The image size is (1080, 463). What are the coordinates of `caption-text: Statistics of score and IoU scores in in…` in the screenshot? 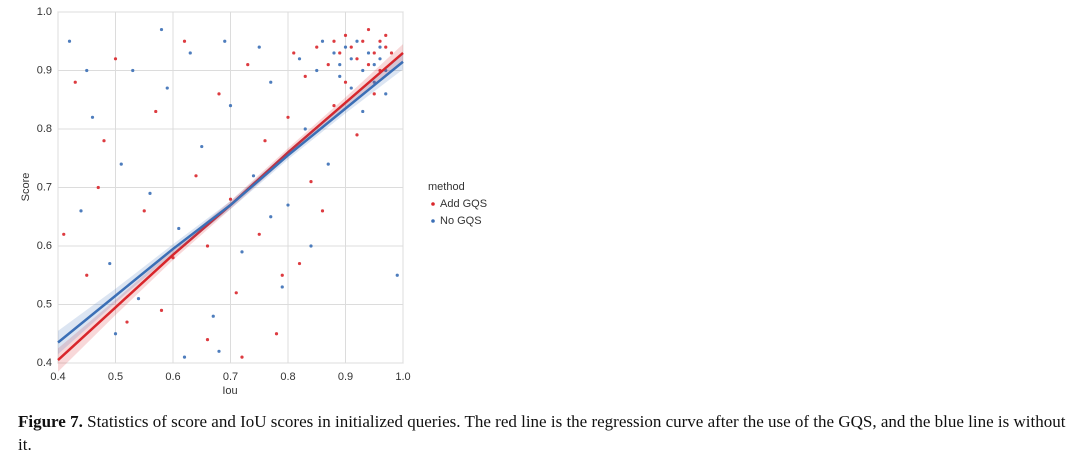 It's located at (542, 433).